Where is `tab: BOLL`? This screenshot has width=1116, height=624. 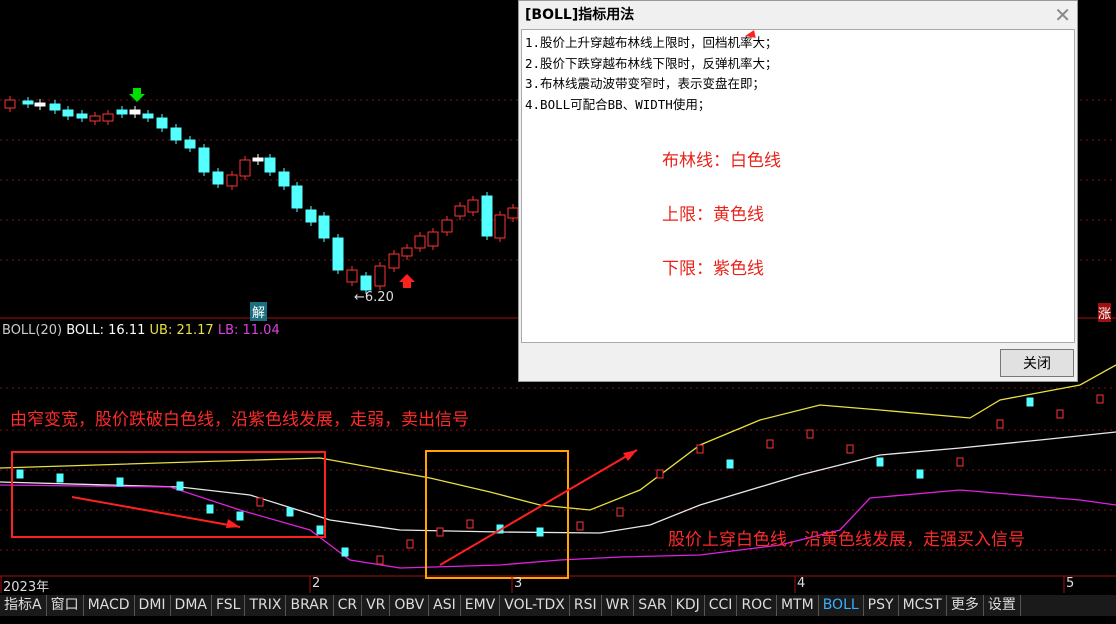
tab: BOLL is located at coordinates (841, 605).